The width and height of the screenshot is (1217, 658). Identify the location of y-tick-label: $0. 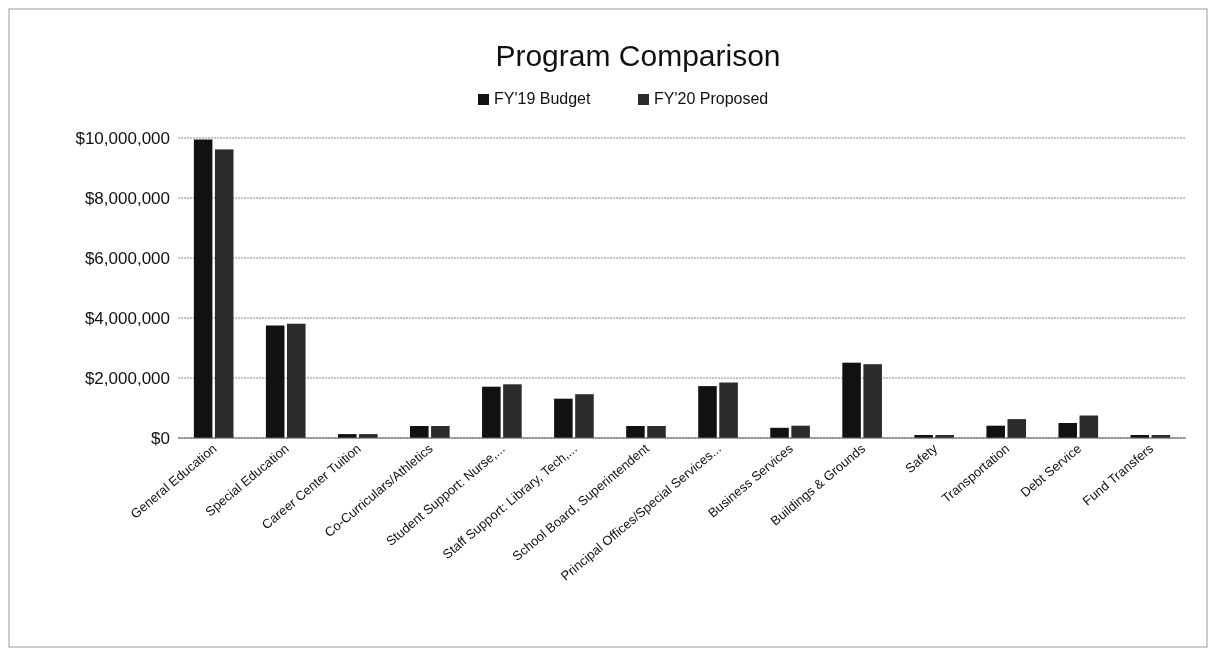
(160, 438).